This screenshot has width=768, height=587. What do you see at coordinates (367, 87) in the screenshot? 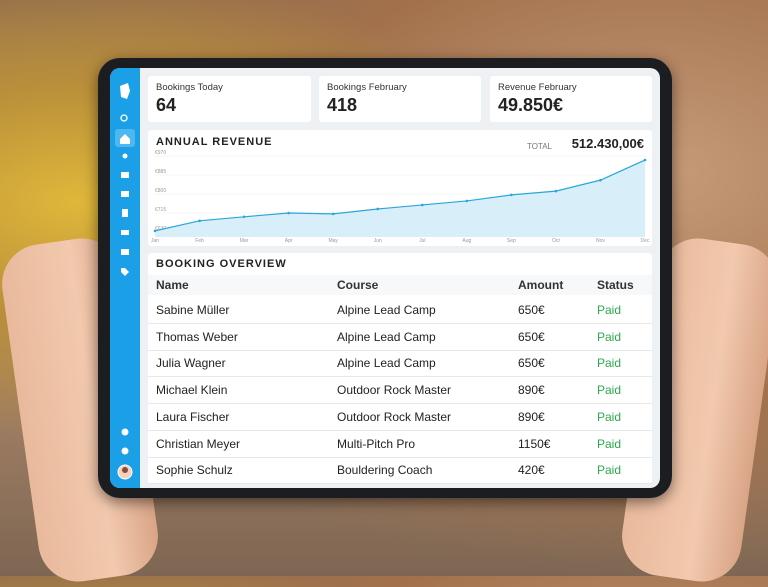
I see `stat-label: Bookings February` at bounding box center [367, 87].